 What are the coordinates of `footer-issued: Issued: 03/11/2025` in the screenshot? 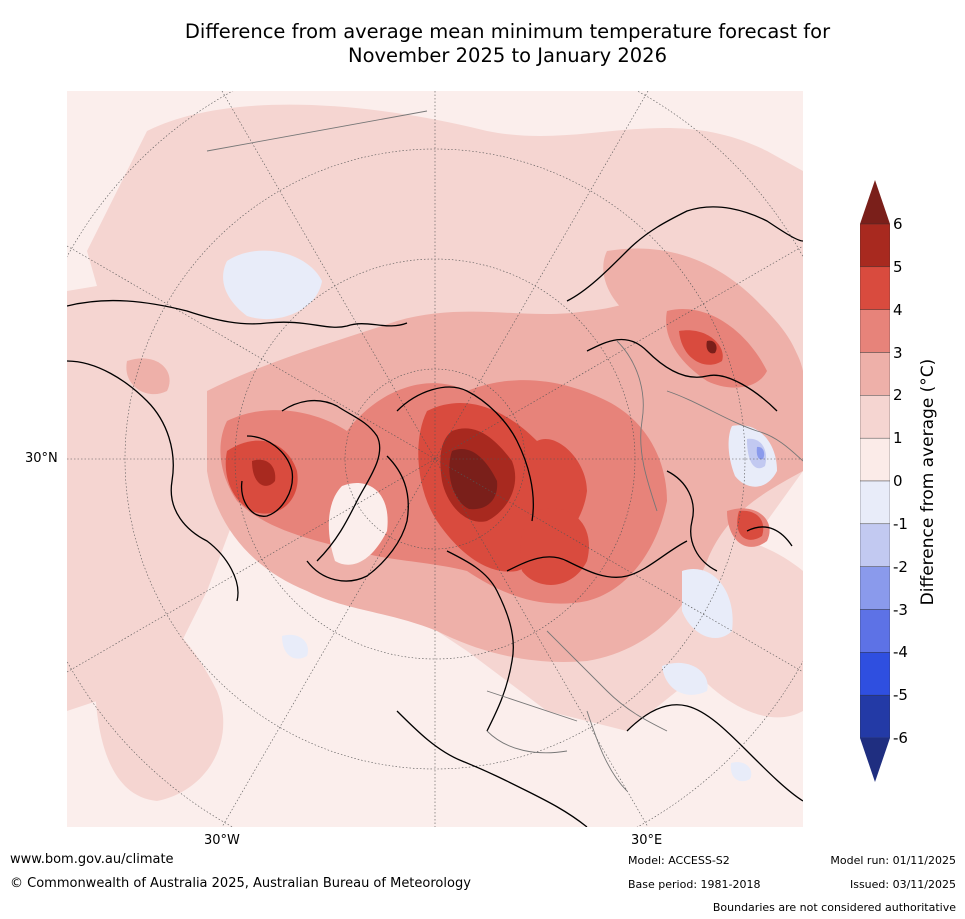 It's located at (902, 884).